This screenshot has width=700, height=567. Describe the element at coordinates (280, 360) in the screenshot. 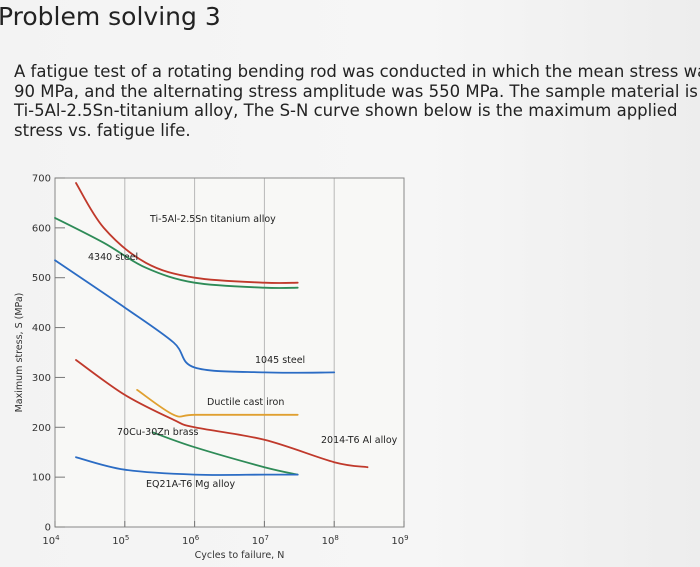

I see `curve-label: 1045 steel` at that location.